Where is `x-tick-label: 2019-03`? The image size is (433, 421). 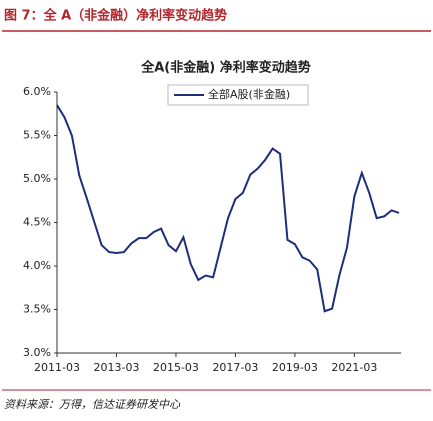 x-tick-label: 2019-03 is located at coordinates (295, 367).